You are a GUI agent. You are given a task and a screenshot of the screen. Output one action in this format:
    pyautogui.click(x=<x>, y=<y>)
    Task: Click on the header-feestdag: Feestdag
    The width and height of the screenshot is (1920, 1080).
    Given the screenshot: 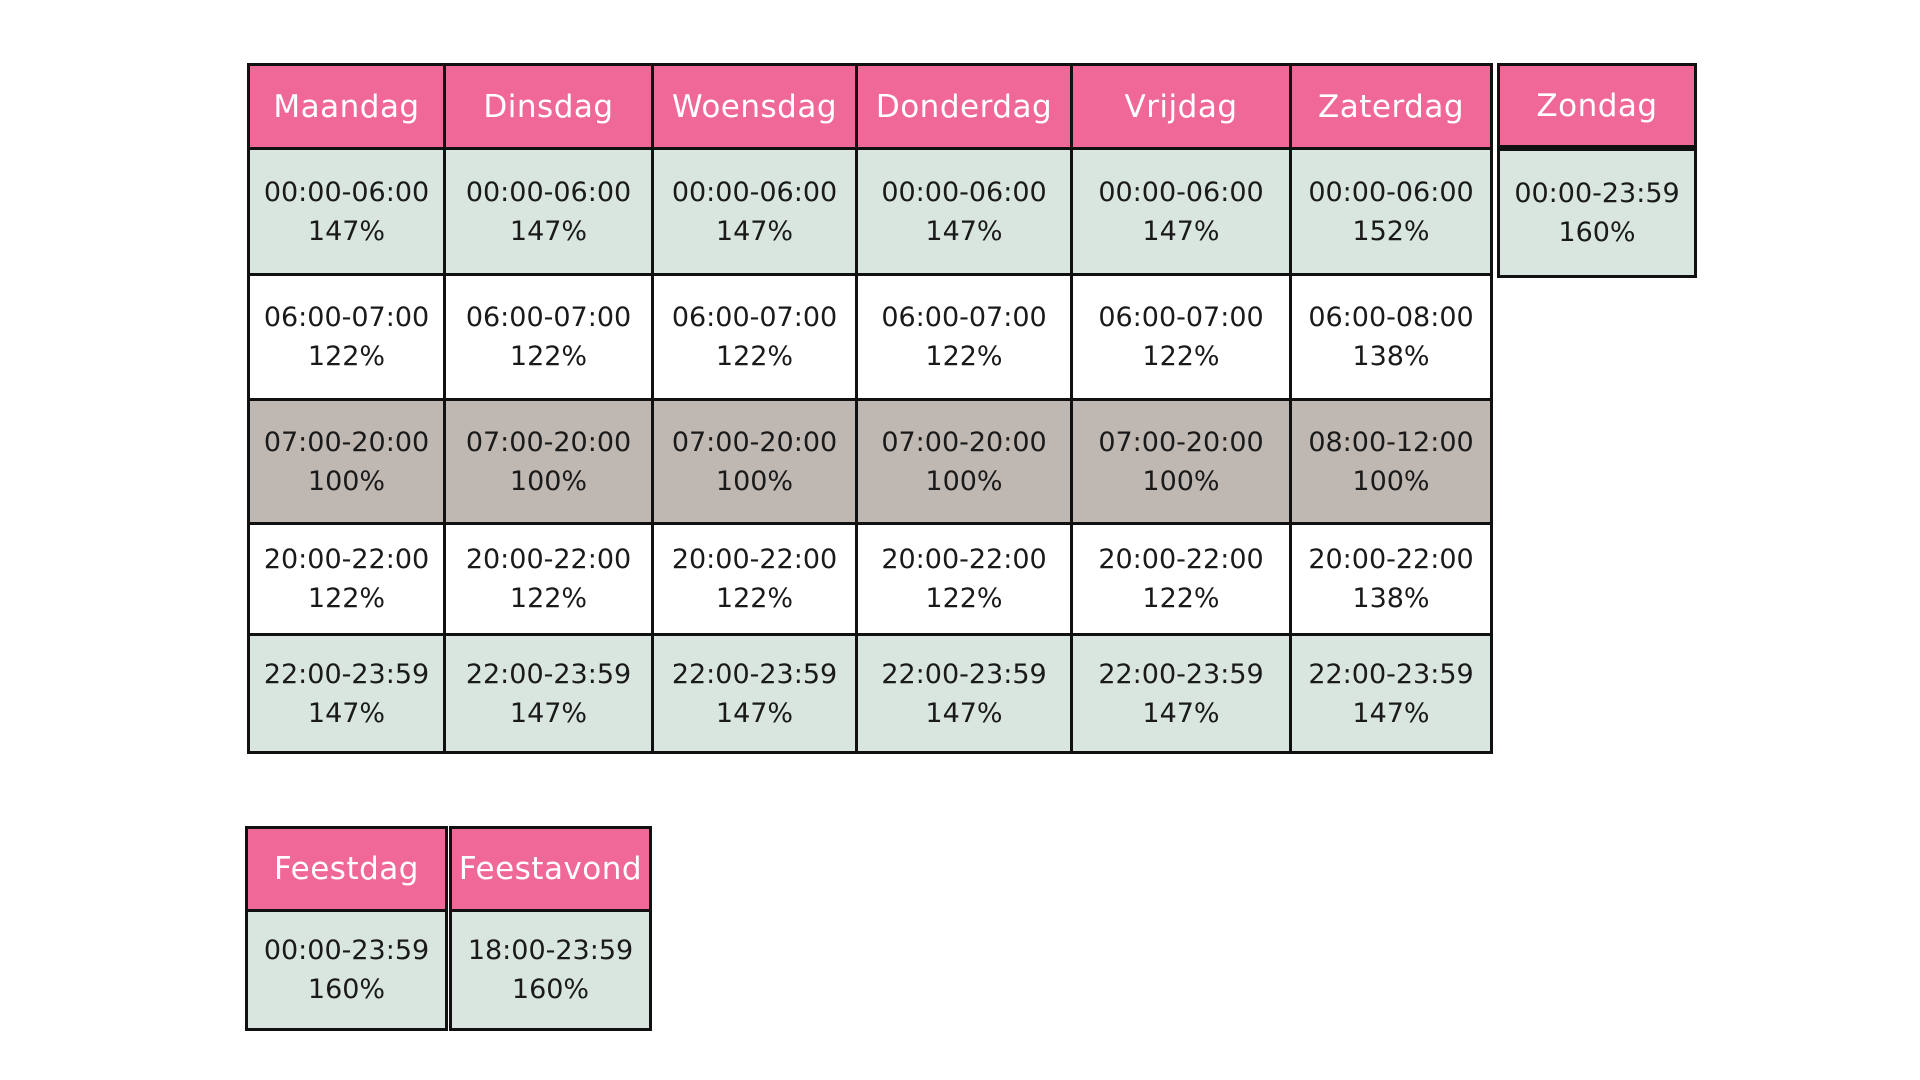 What is the action you would take?
    pyautogui.click(x=346, y=869)
    